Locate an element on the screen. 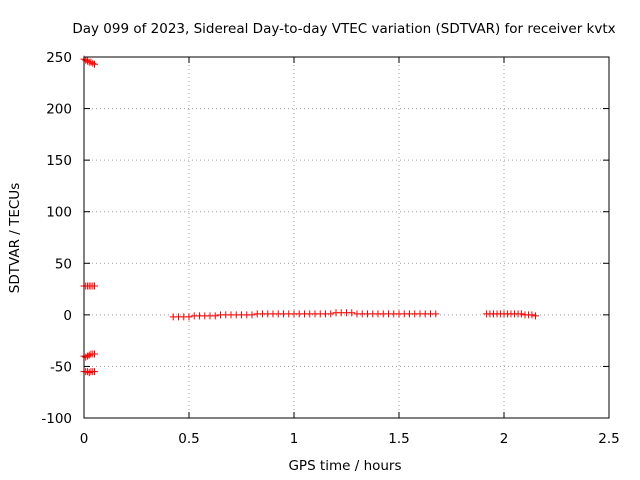 Image resolution: width=640 pixels, height=480 pixels. y-axis-label: SDTVAR / TECUs is located at coordinates (15, 238).